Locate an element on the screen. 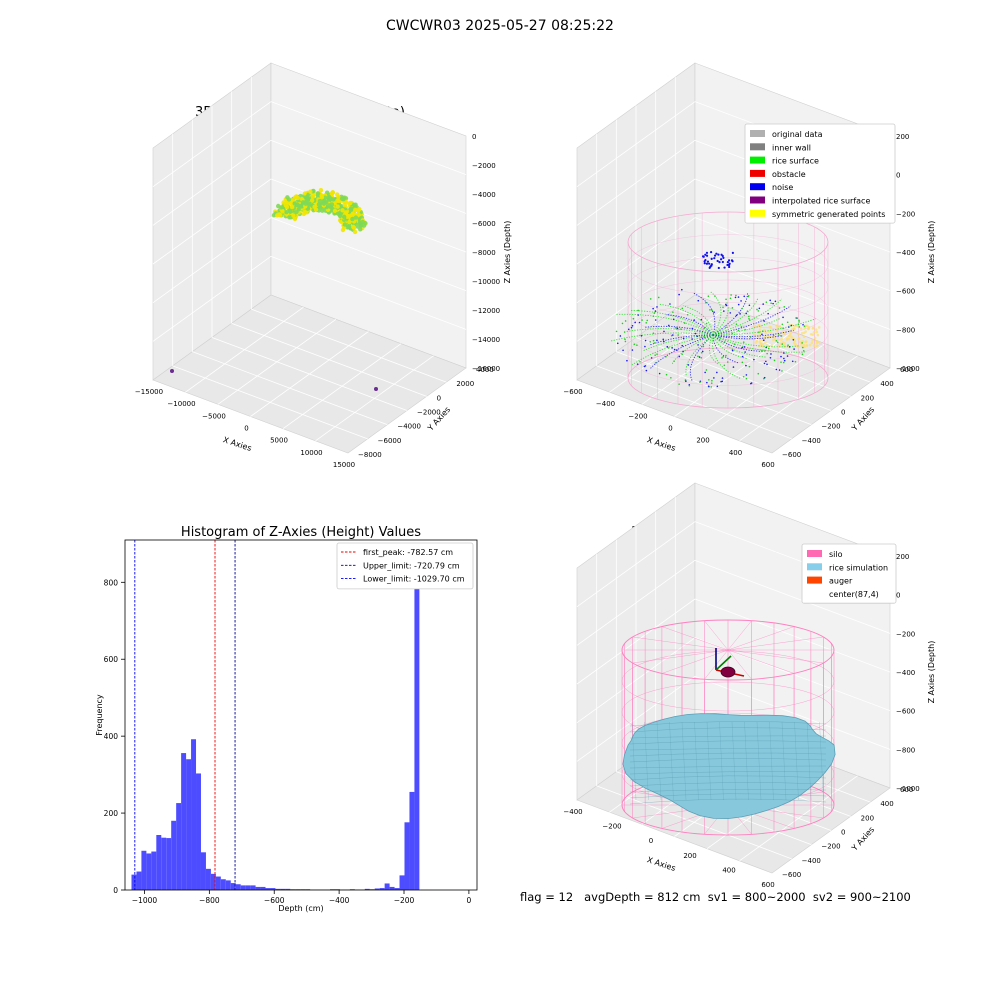 The height and width of the screenshot is (1000, 1000). legend-entry: rice surface is located at coordinates (795, 161).